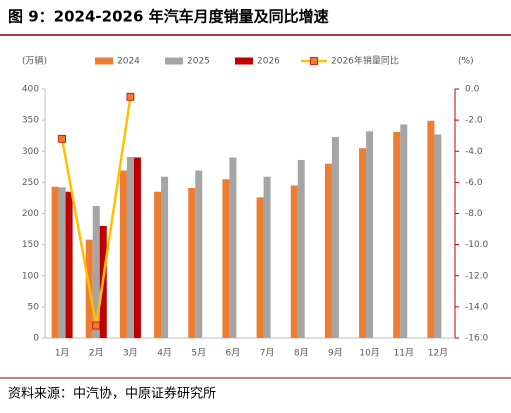  Describe the element at coordinates (34, 61) in the screenshot. I see `y-axis-label: (万辆)` at that location.